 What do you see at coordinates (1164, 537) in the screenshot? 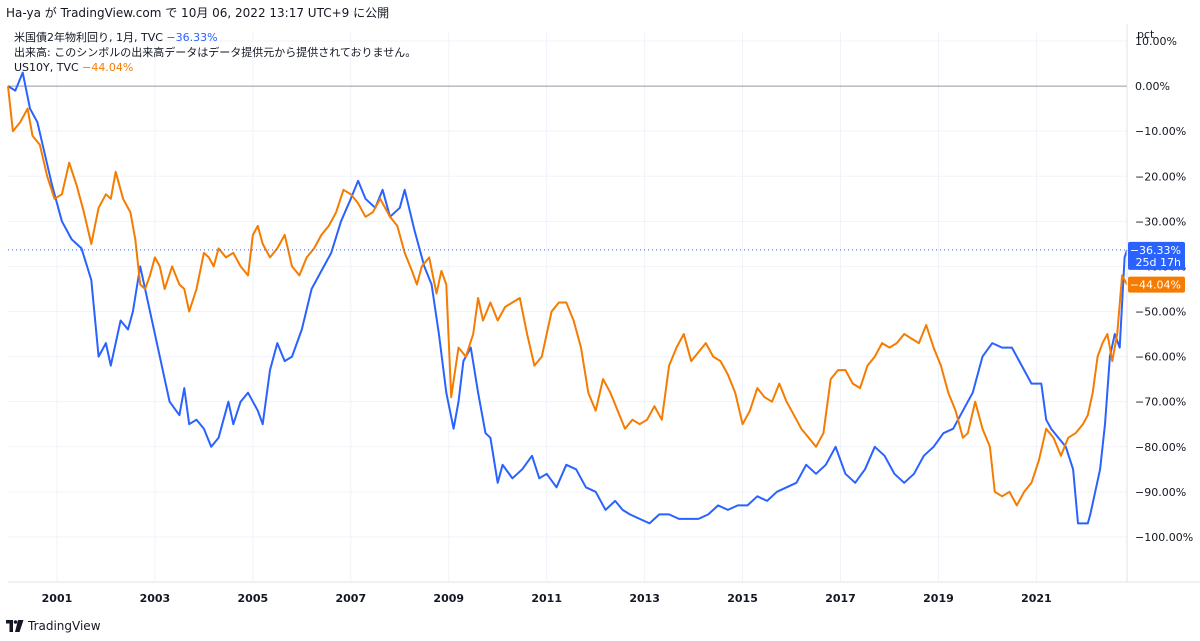
I see `y-tick-label: −100.00%` at bounding box center [1164, 537].